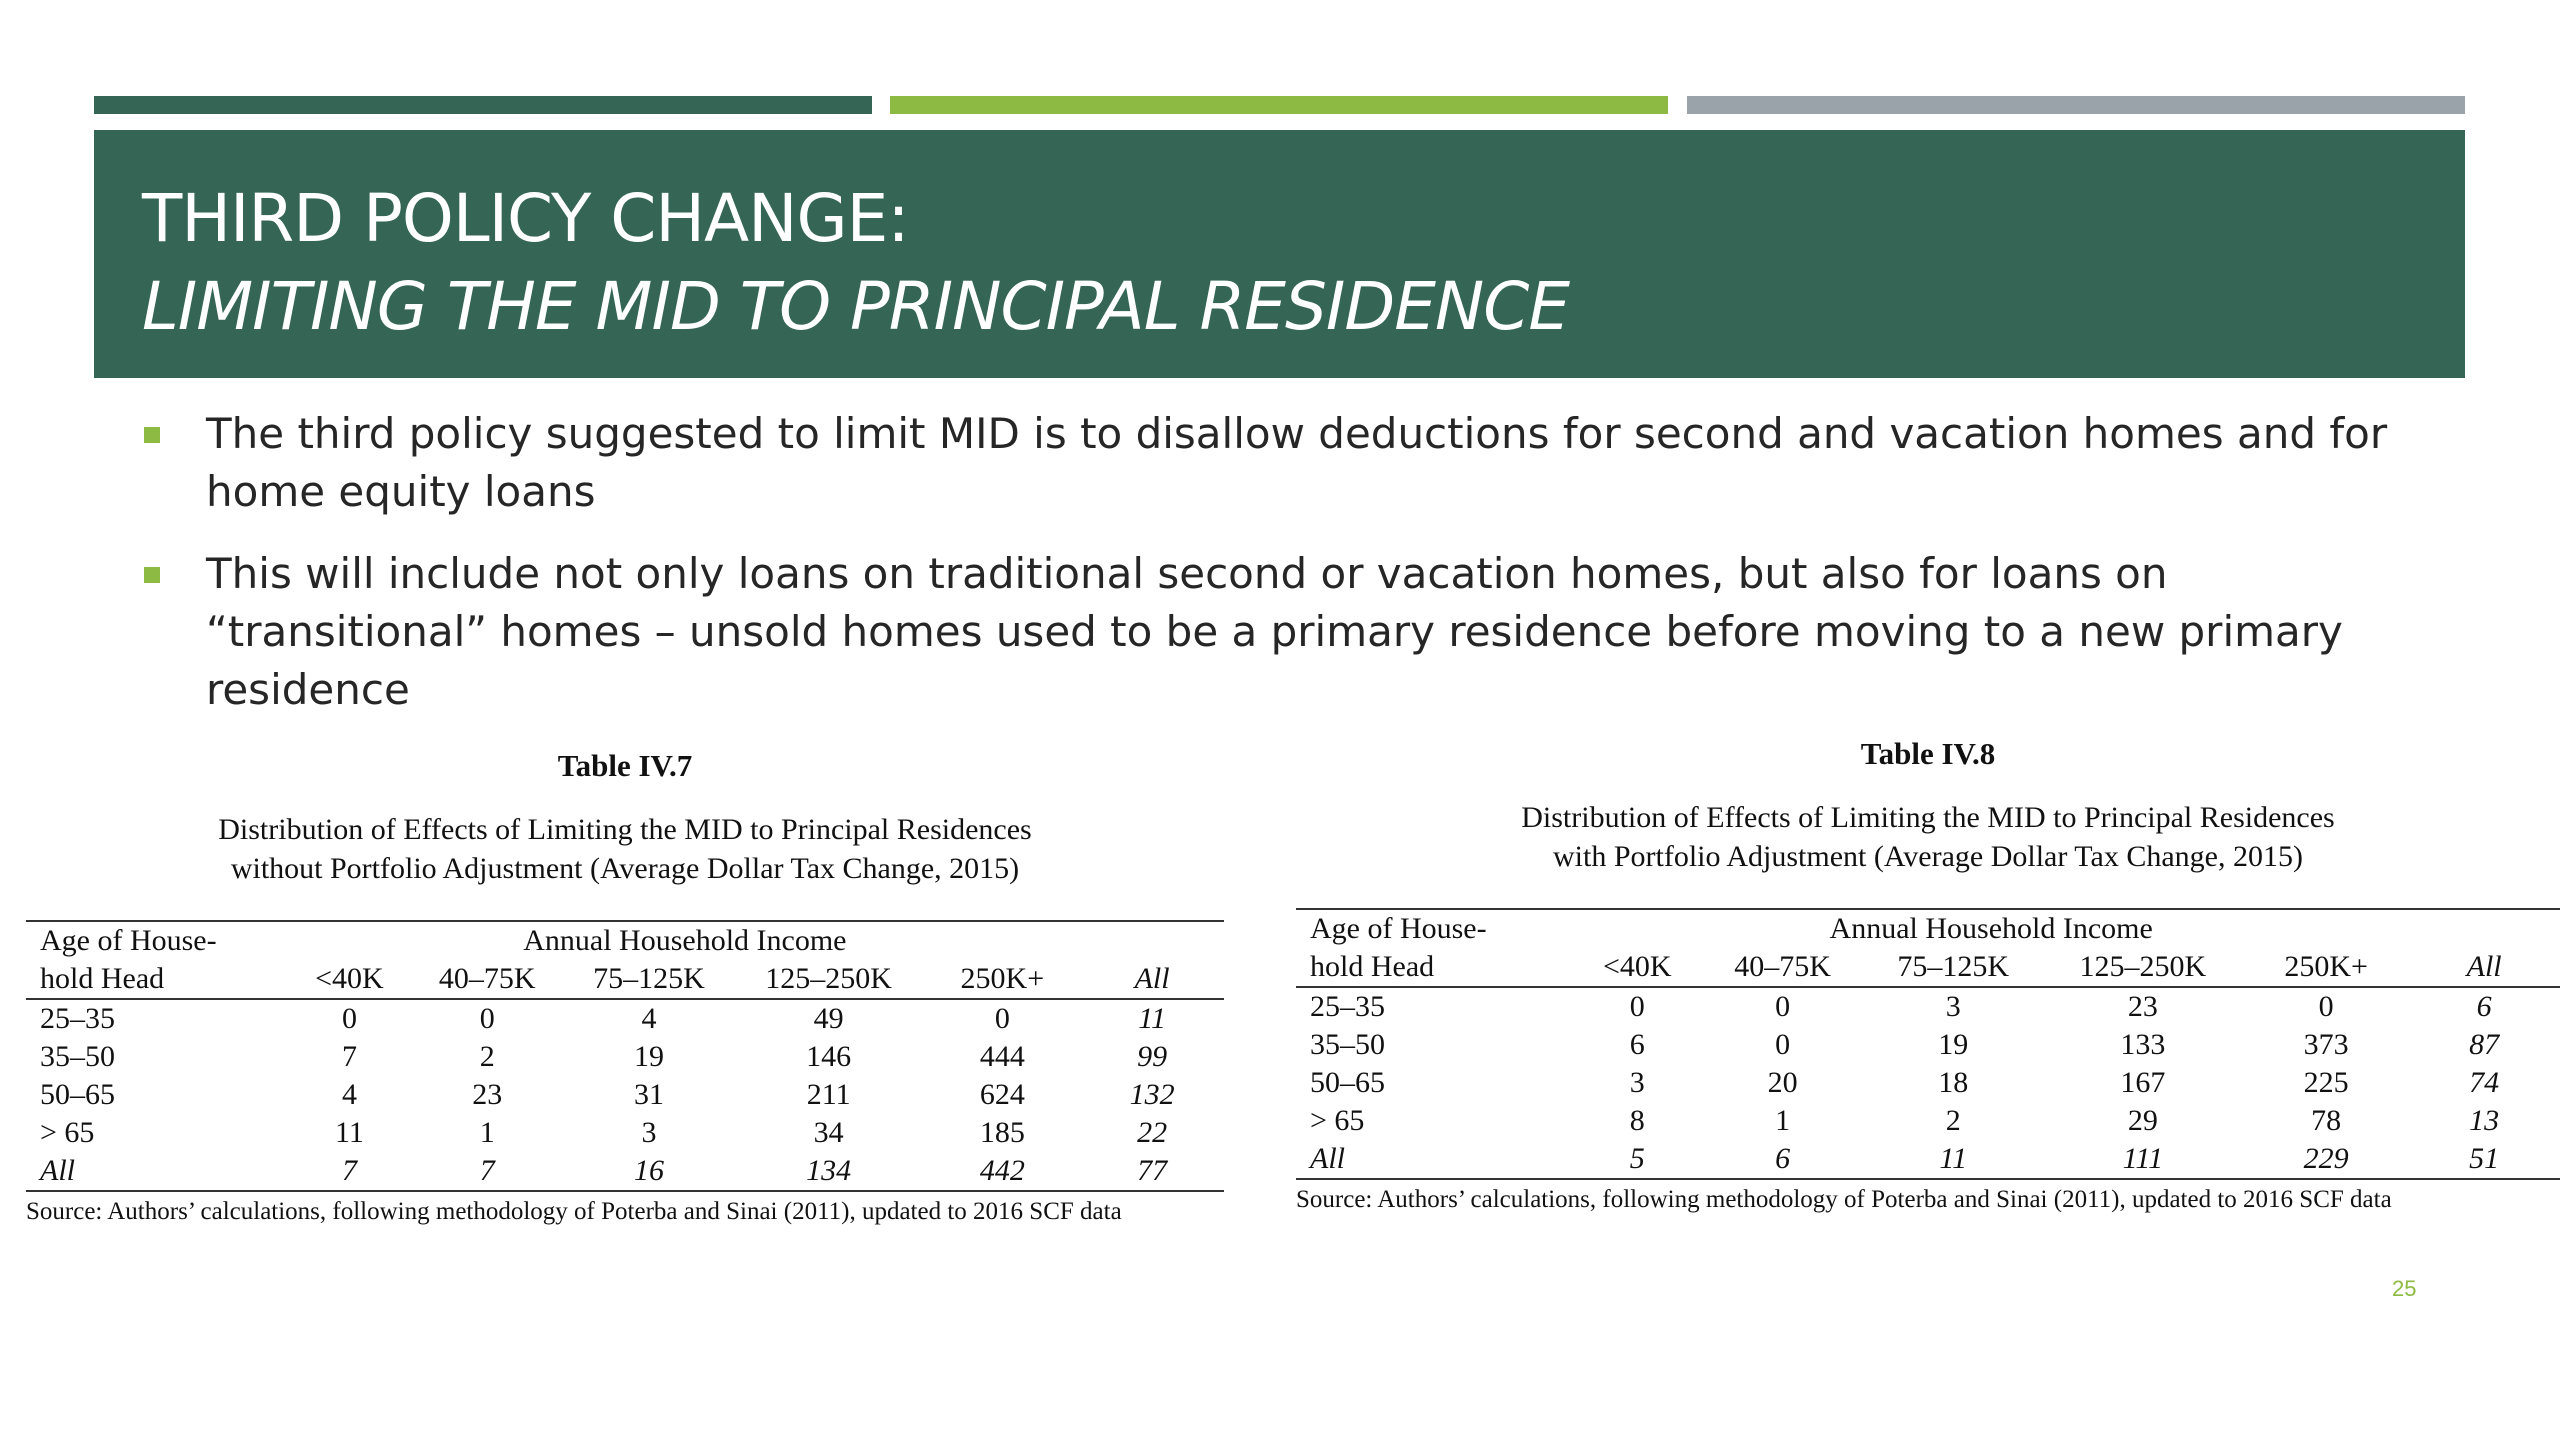 The image size is (2560, 1440). I want to click on table-row-total: All 5 6 11 111 229 51, so click(1928, 1160).